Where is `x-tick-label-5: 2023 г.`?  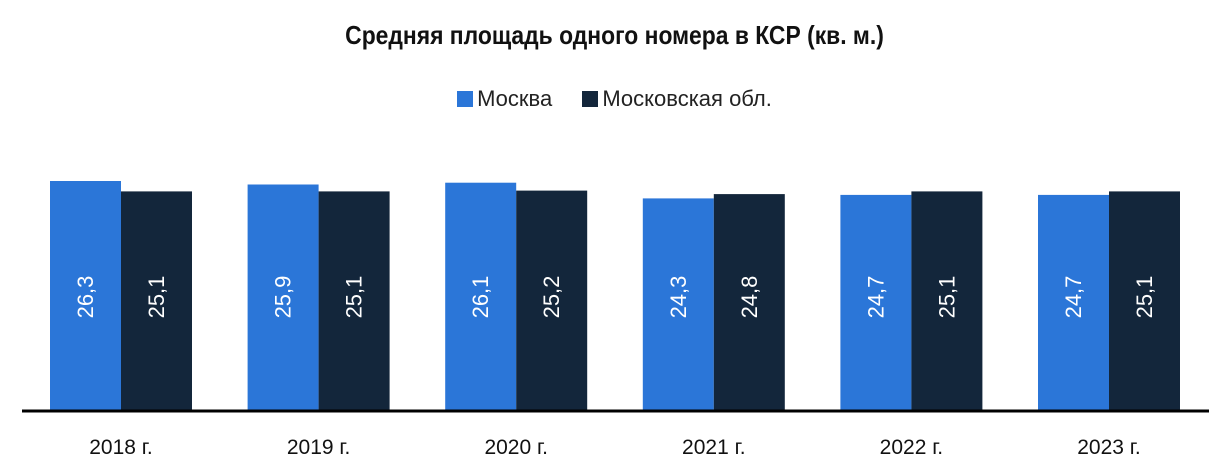 x-tick-label-5: 2023 г. is located at coordinates (1108, 447).